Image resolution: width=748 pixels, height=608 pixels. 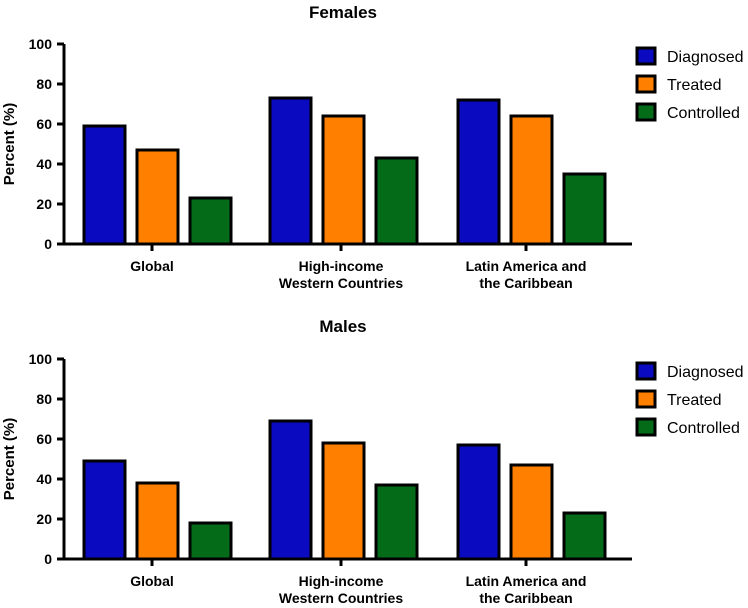 What do you see at coordinates (342, 326) in the screenshot?
I see `chart-title: Males` at bounding box center [342, 326].